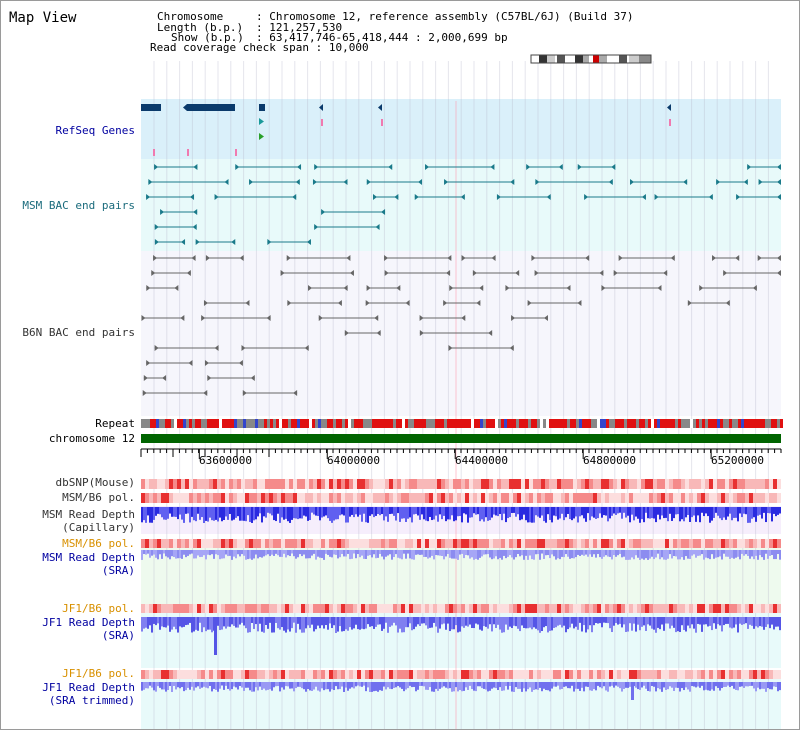 This screenshot has height=730, width=800. Describe the element at coordinates (229, 47) in the screenshot. I see `coverage-label: Read coverage check span` at that location.